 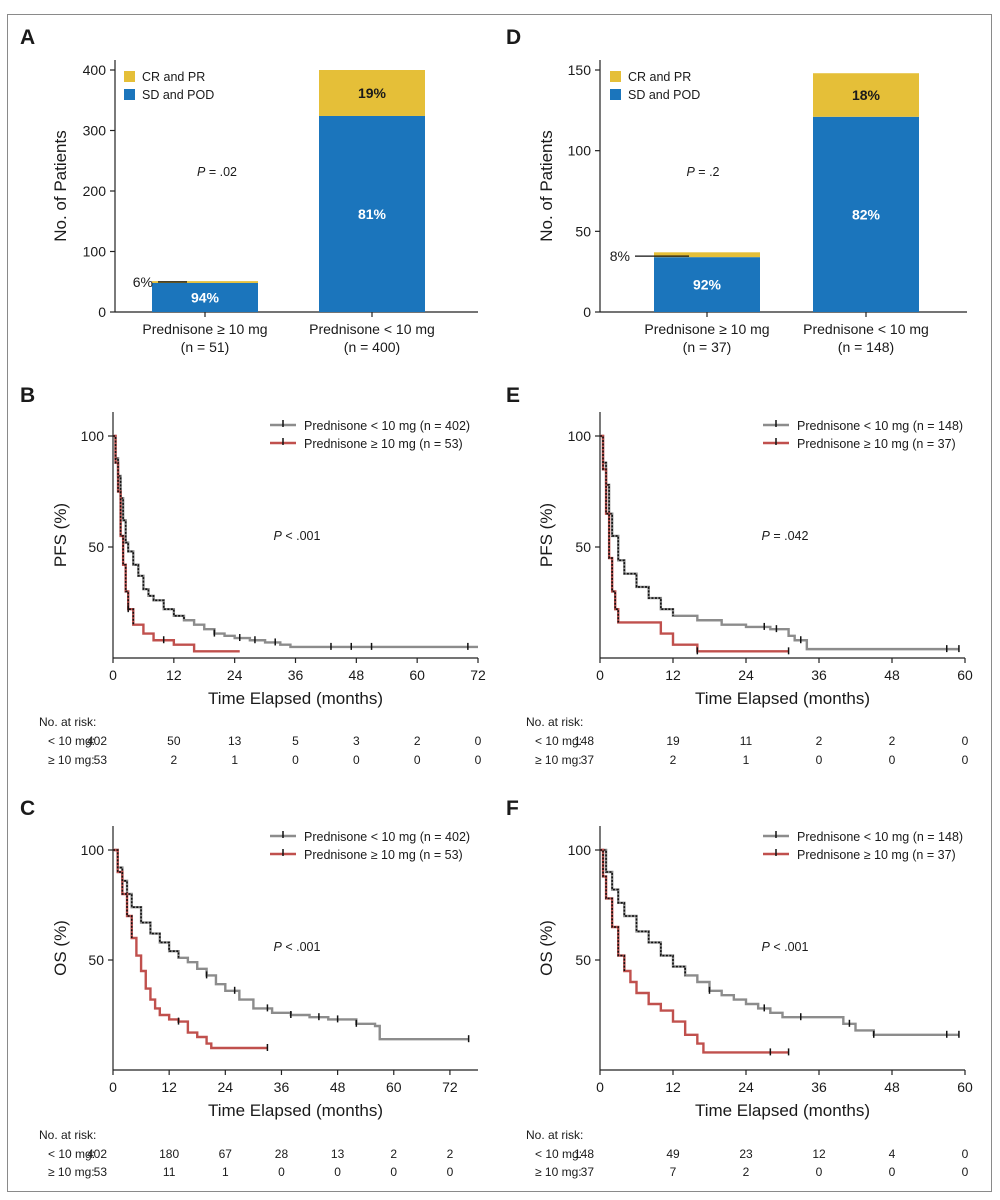 What do you see at coordinates (295, 760) in the screenshot?
I see `panel-b-risk-value: 0` at bounding box center [295, 760].